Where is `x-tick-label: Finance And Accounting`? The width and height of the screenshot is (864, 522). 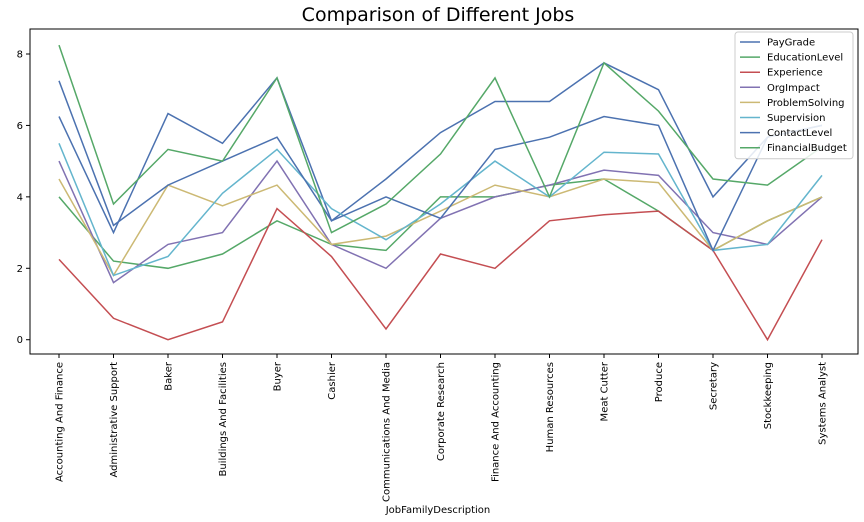
x-tick-label: Finance And Accounting is located at coordinates (496, 422).